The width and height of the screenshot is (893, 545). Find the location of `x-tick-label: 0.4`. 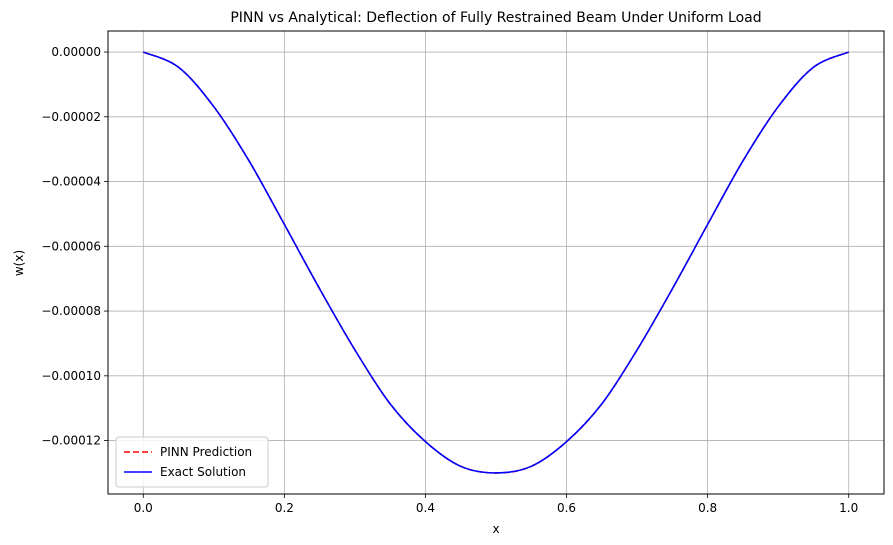

x-tick-label: 0.4 is located at coordinates (425, 508).